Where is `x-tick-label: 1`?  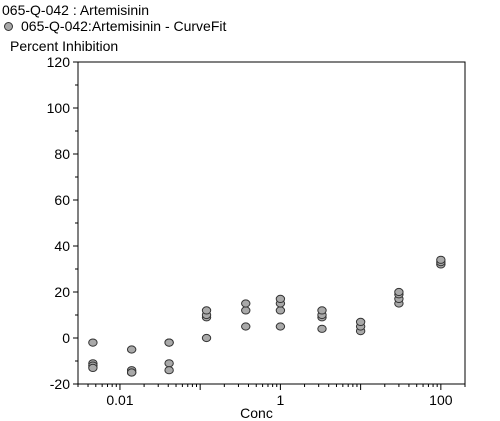 x-tick-label: 1 is located at coordinates (281, 400).